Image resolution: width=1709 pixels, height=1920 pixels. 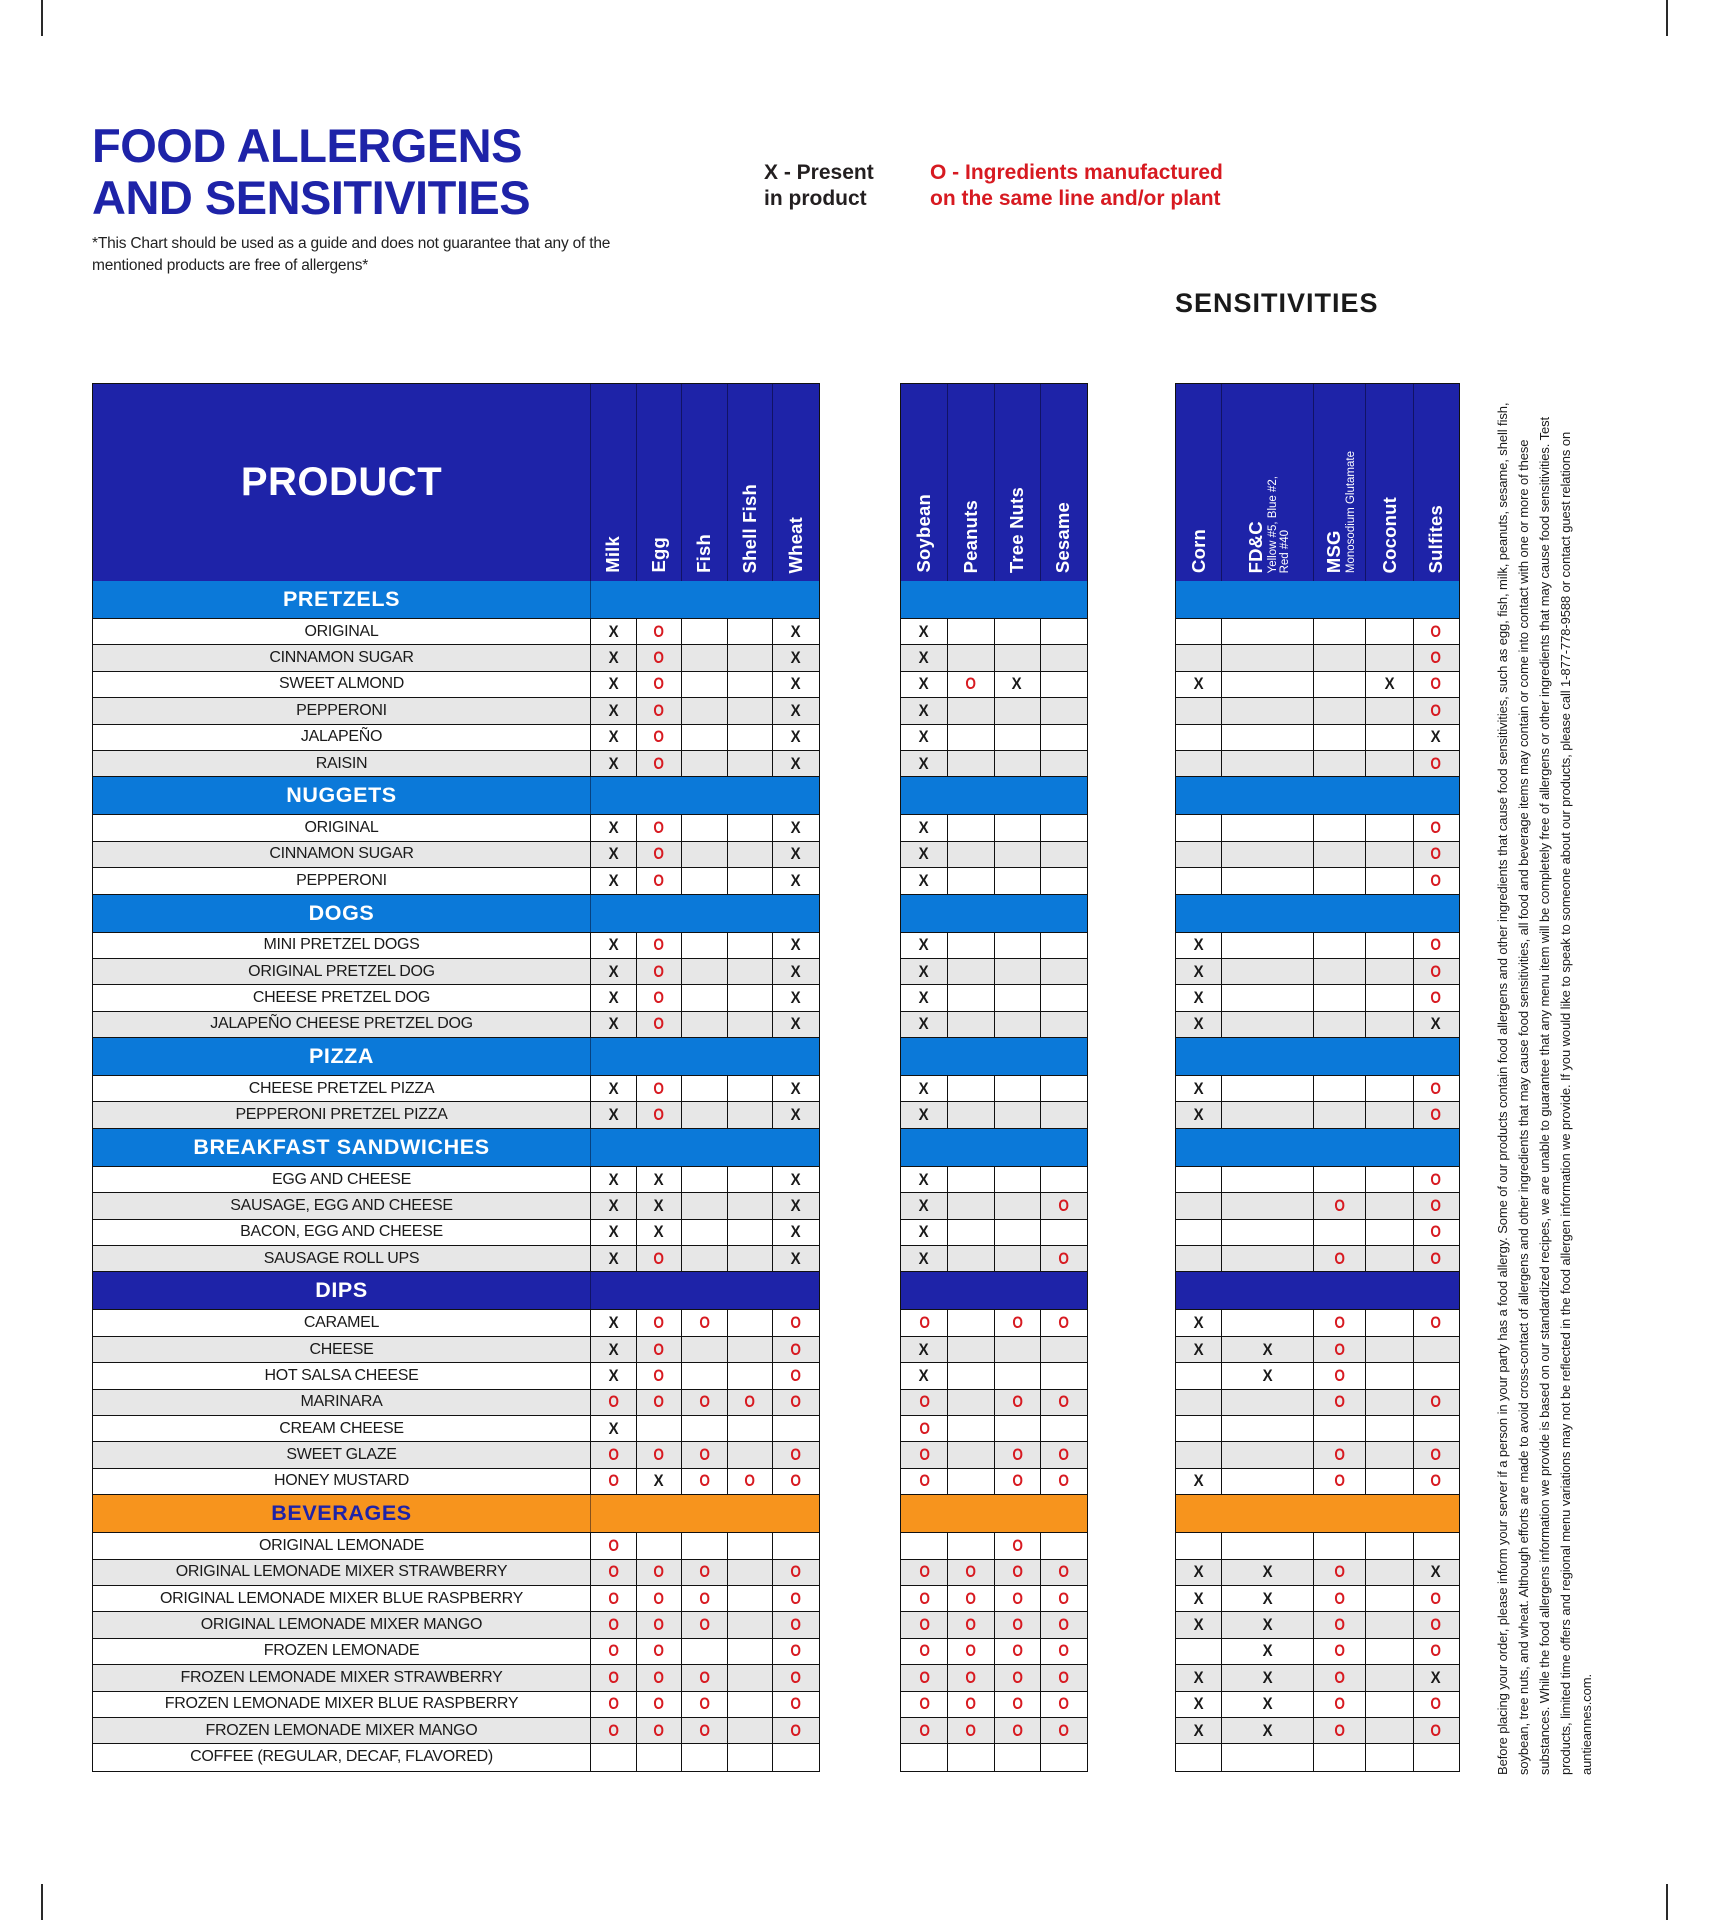 What do you see at coordinates (658, 555) in the screenshot?
I see `column-label: Egg` at bounding box center [658, 555].